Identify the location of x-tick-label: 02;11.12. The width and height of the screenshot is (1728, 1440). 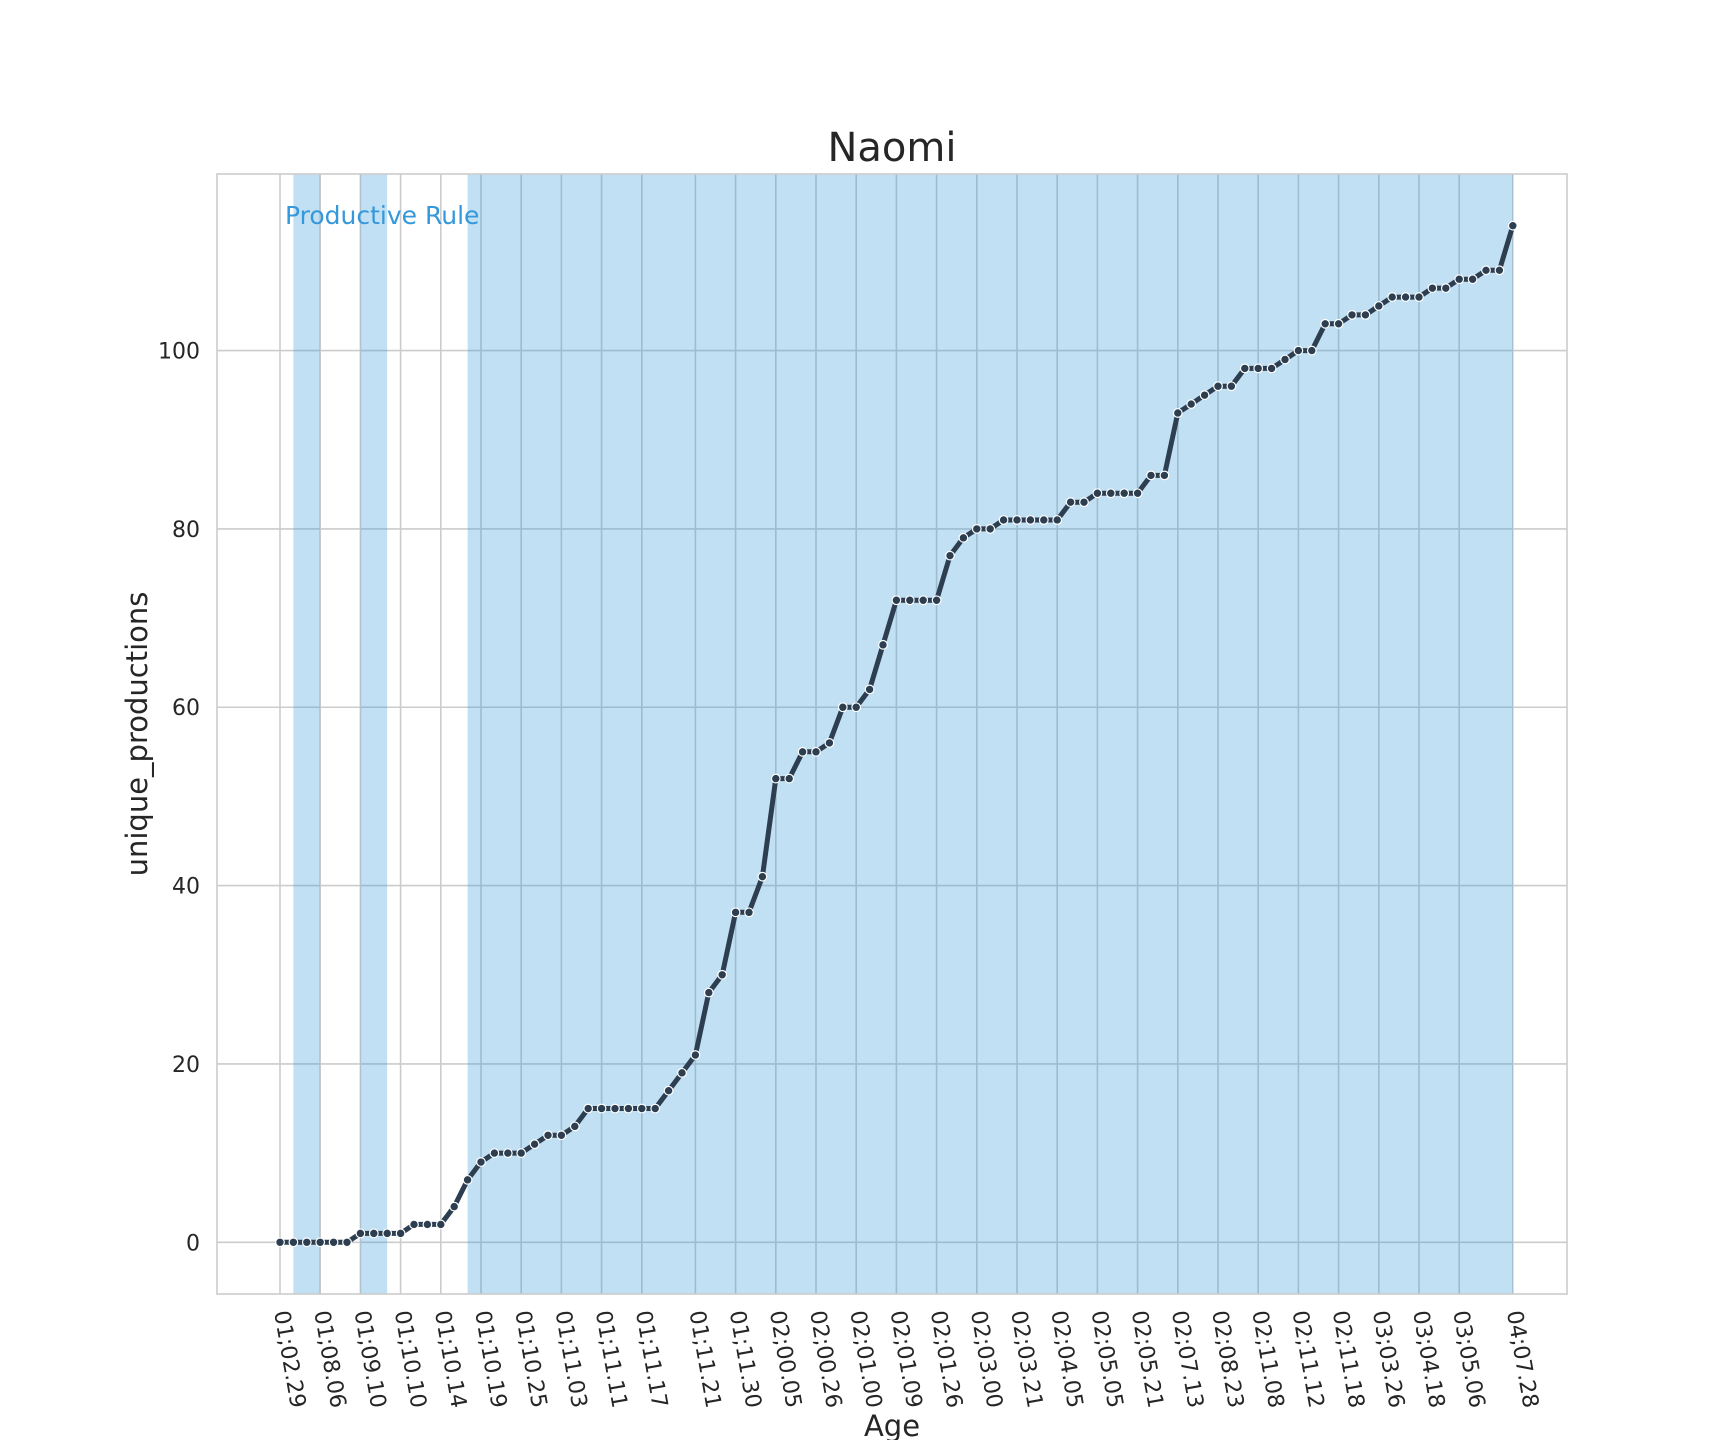
(1308, 1359).